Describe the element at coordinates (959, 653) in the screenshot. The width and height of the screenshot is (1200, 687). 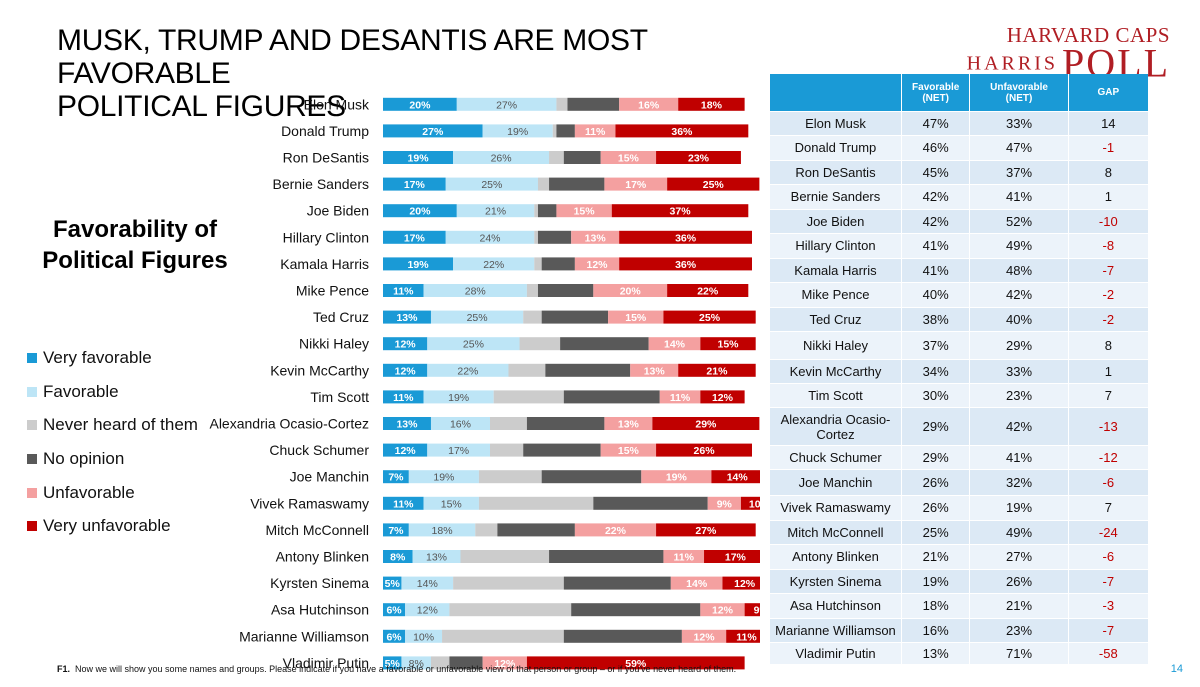
I see `table-row: Vladimir Putin 13% 71% -58` at that location.